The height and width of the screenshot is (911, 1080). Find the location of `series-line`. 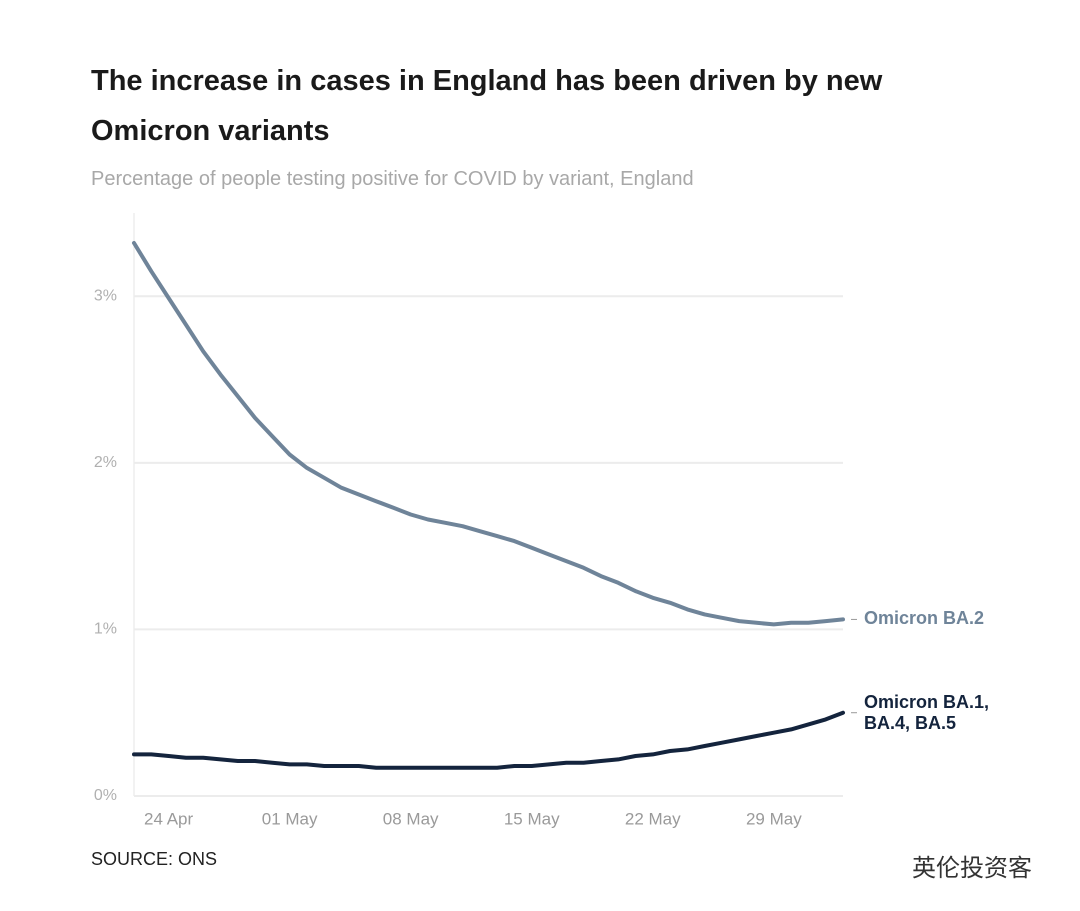

series-line is located at coordinates (488, 740).